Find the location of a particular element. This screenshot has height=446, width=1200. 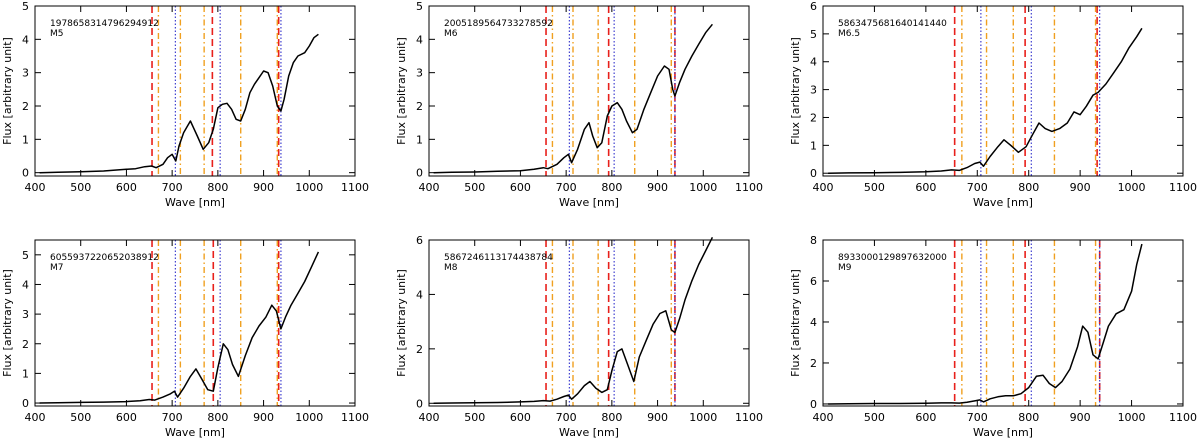

spectral-type-label: M5 is located at coordinates (57, 34).